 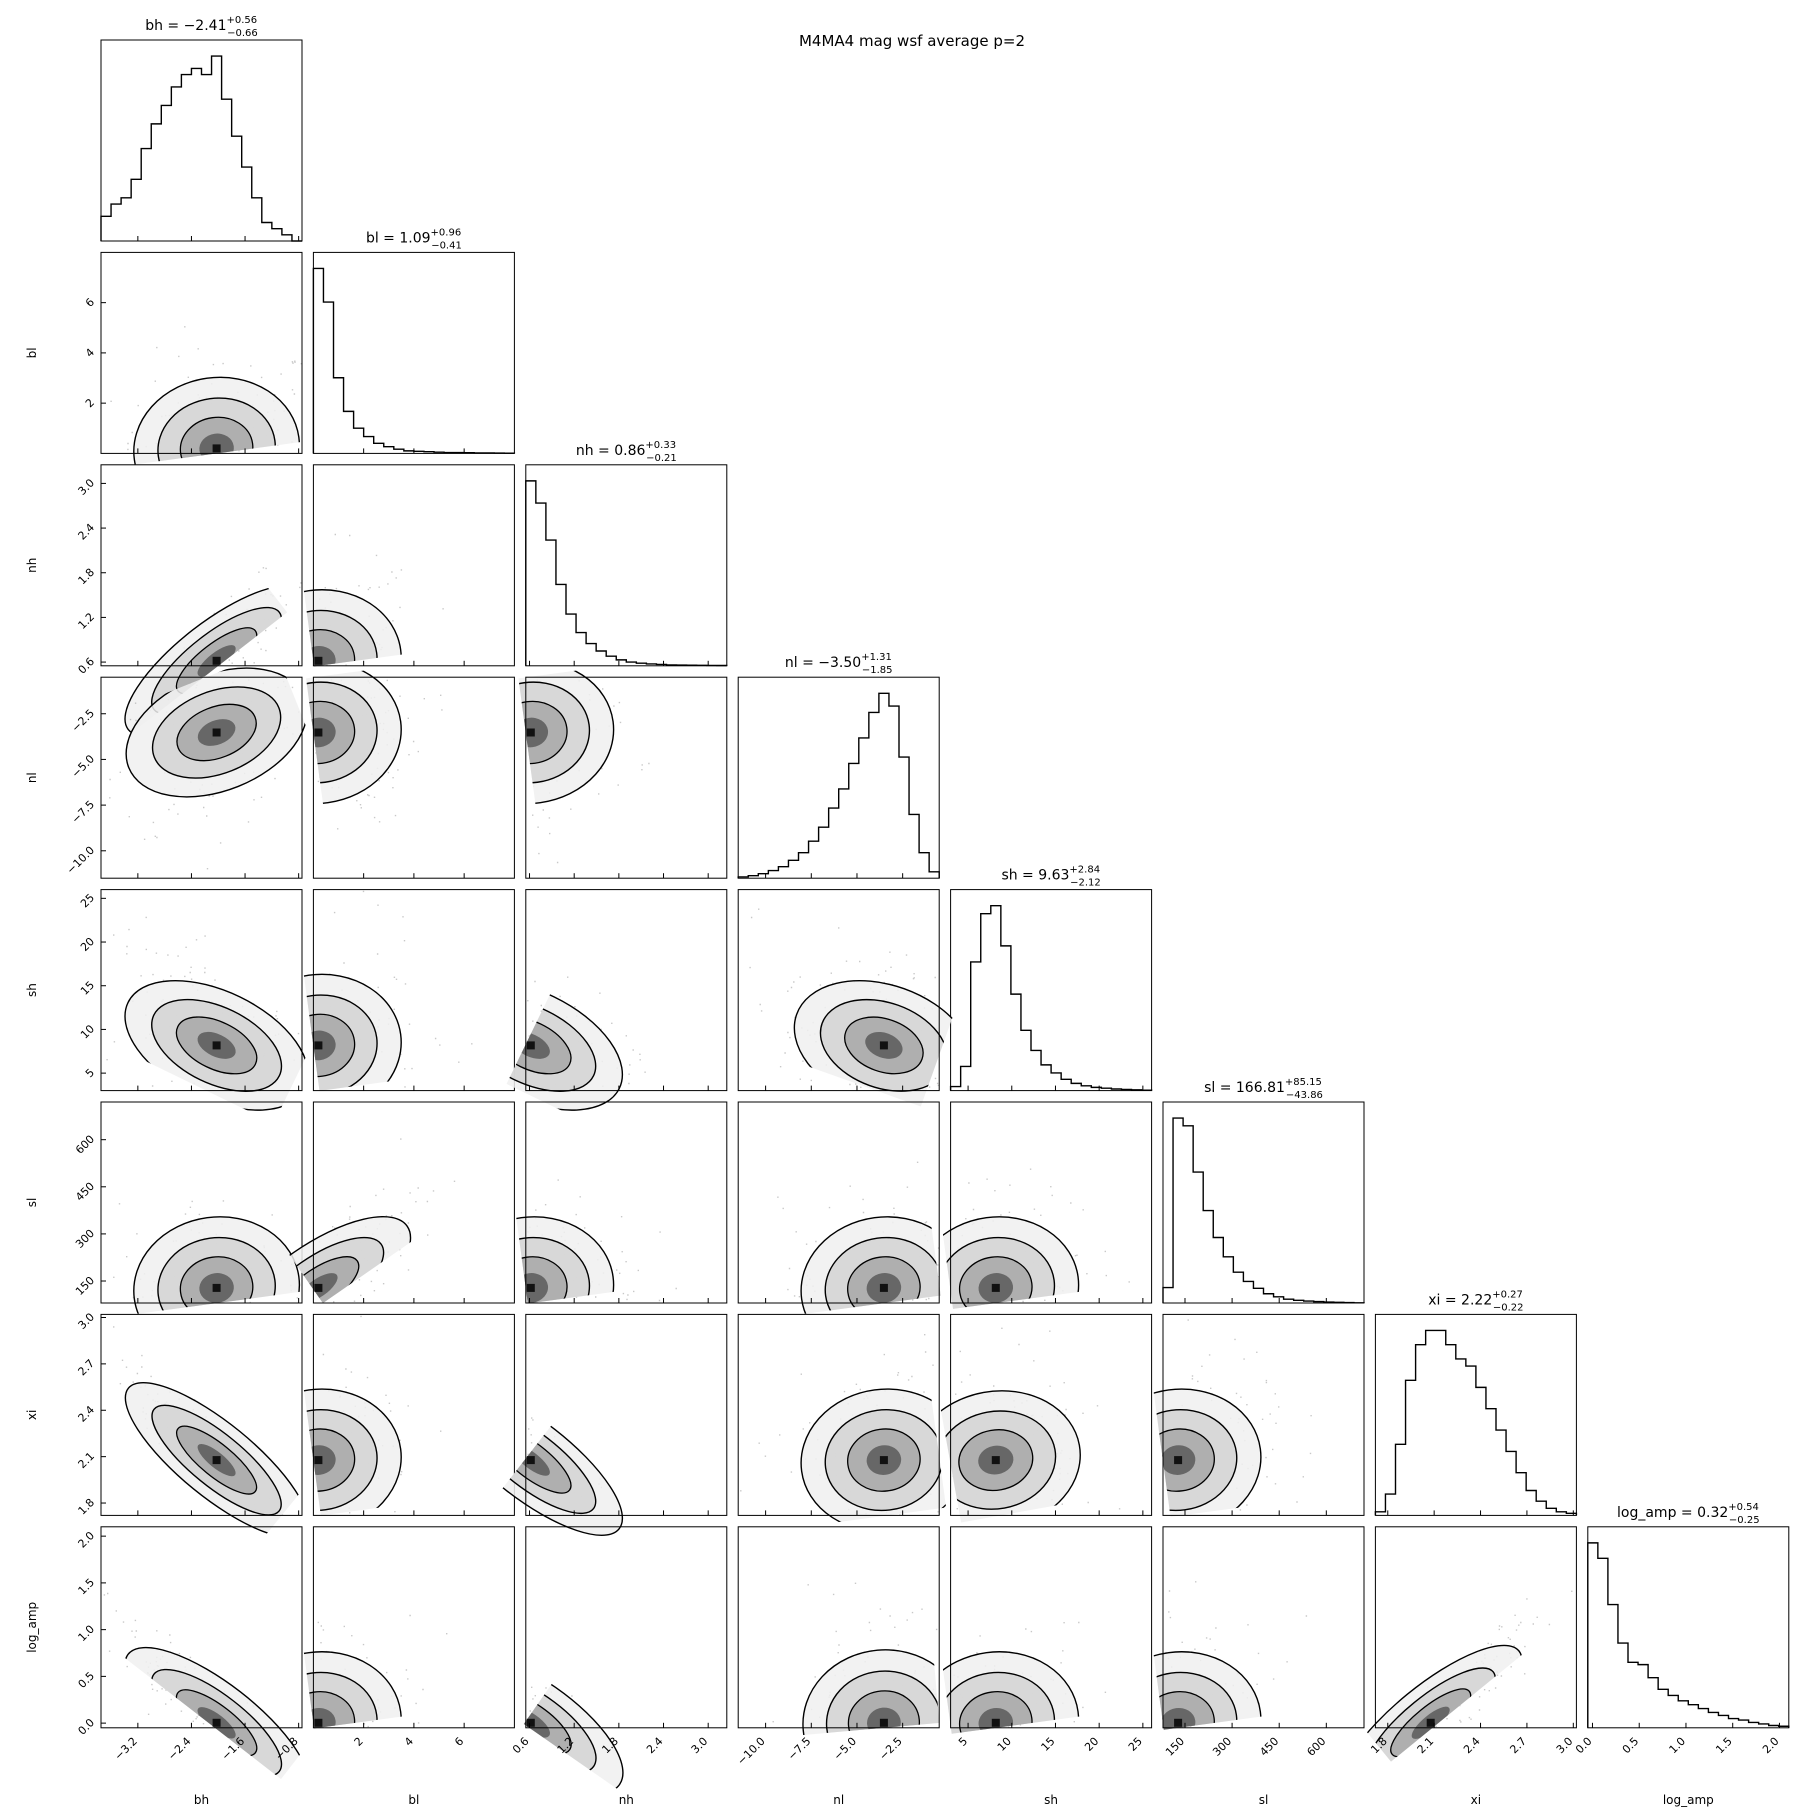 What do you see at coordinates (87, 1321) in the screenshot?
I see `y-tick-label: 3.0` at bounding box center [87, 1321].